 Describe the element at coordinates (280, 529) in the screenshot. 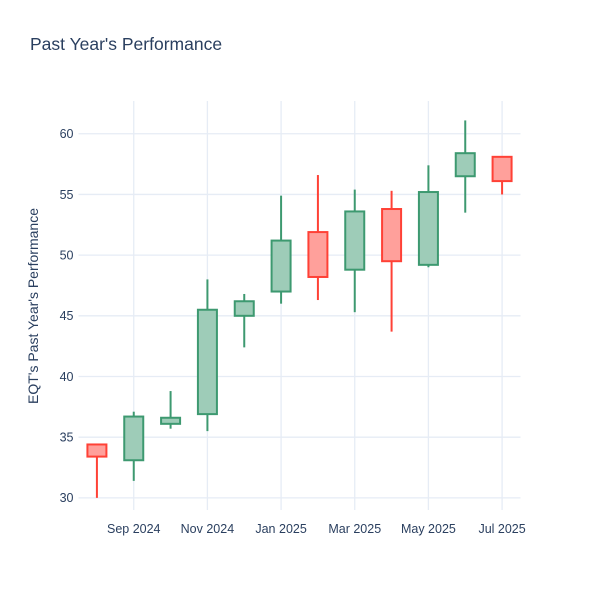

I see `x-tick-label: Jan 2025` at that location.